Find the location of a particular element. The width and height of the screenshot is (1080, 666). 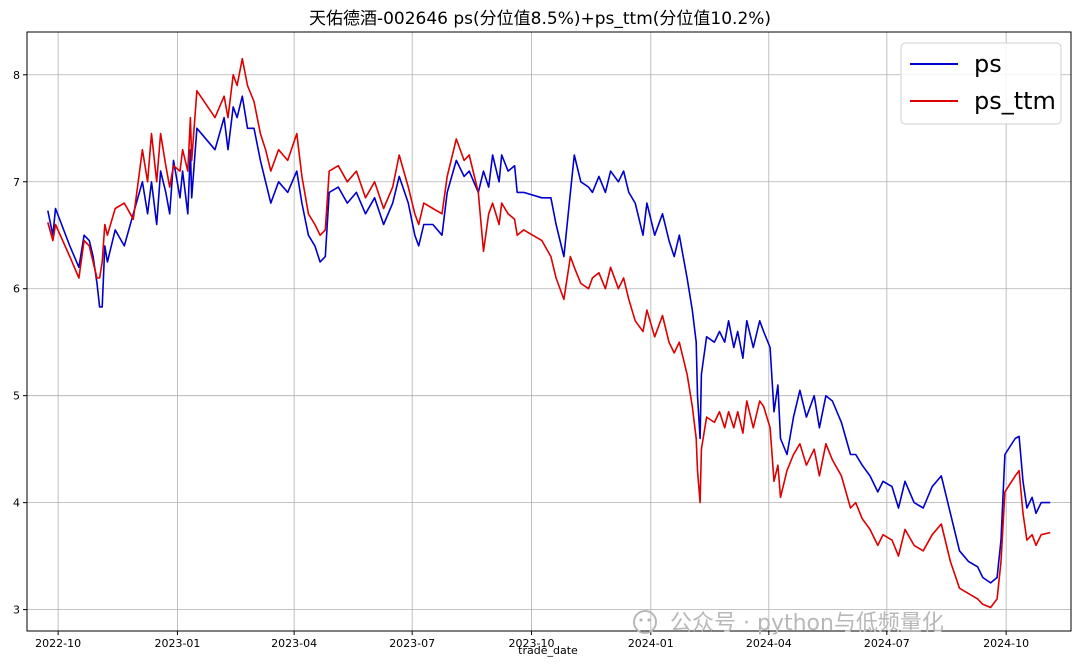

chart-title: 天佑德酒-002646 ps(分位值8.5%)+ps_ttm(分位值10.2%) is located at coordinates (540, 19).